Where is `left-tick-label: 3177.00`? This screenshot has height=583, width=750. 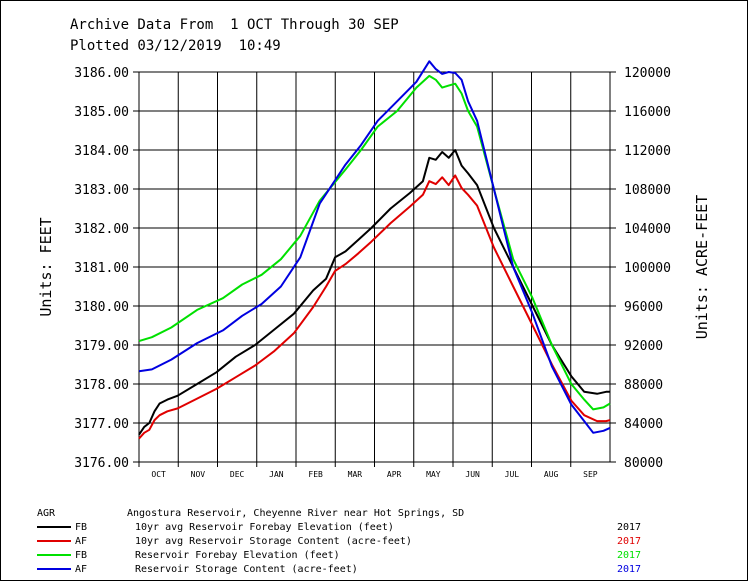
left-tick-label: 3177.00 is located at coordinates (101, 424).